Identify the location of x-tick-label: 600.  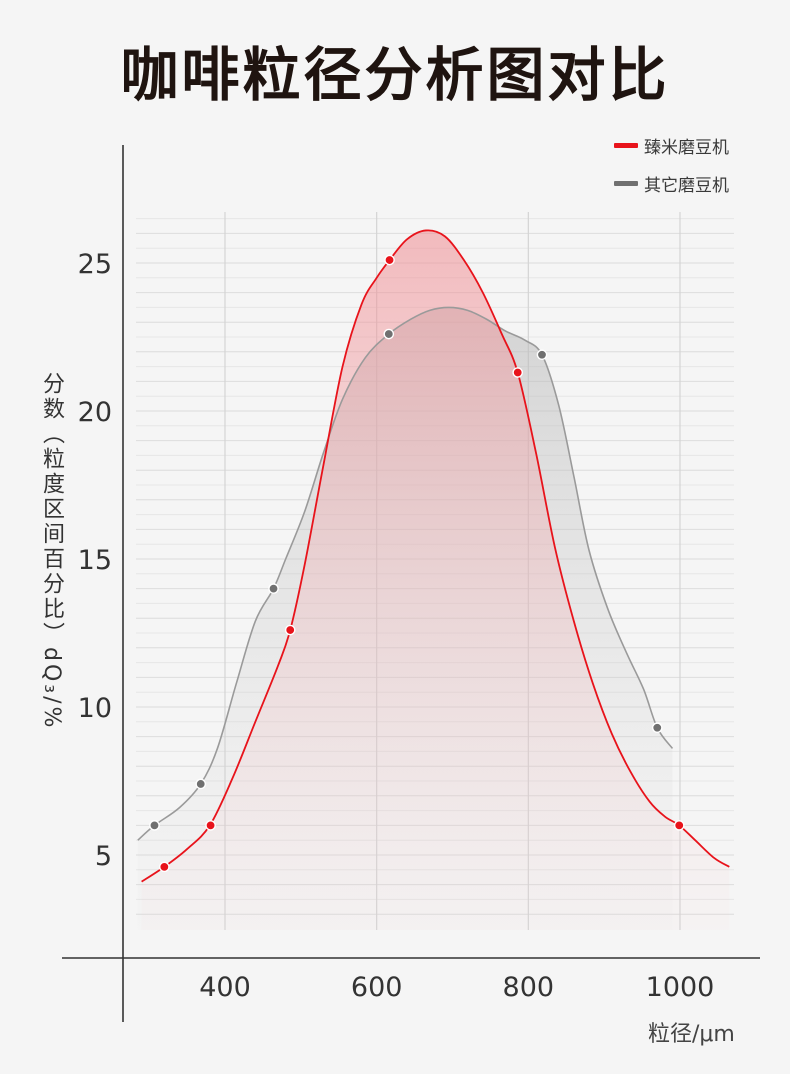
(377, 987).